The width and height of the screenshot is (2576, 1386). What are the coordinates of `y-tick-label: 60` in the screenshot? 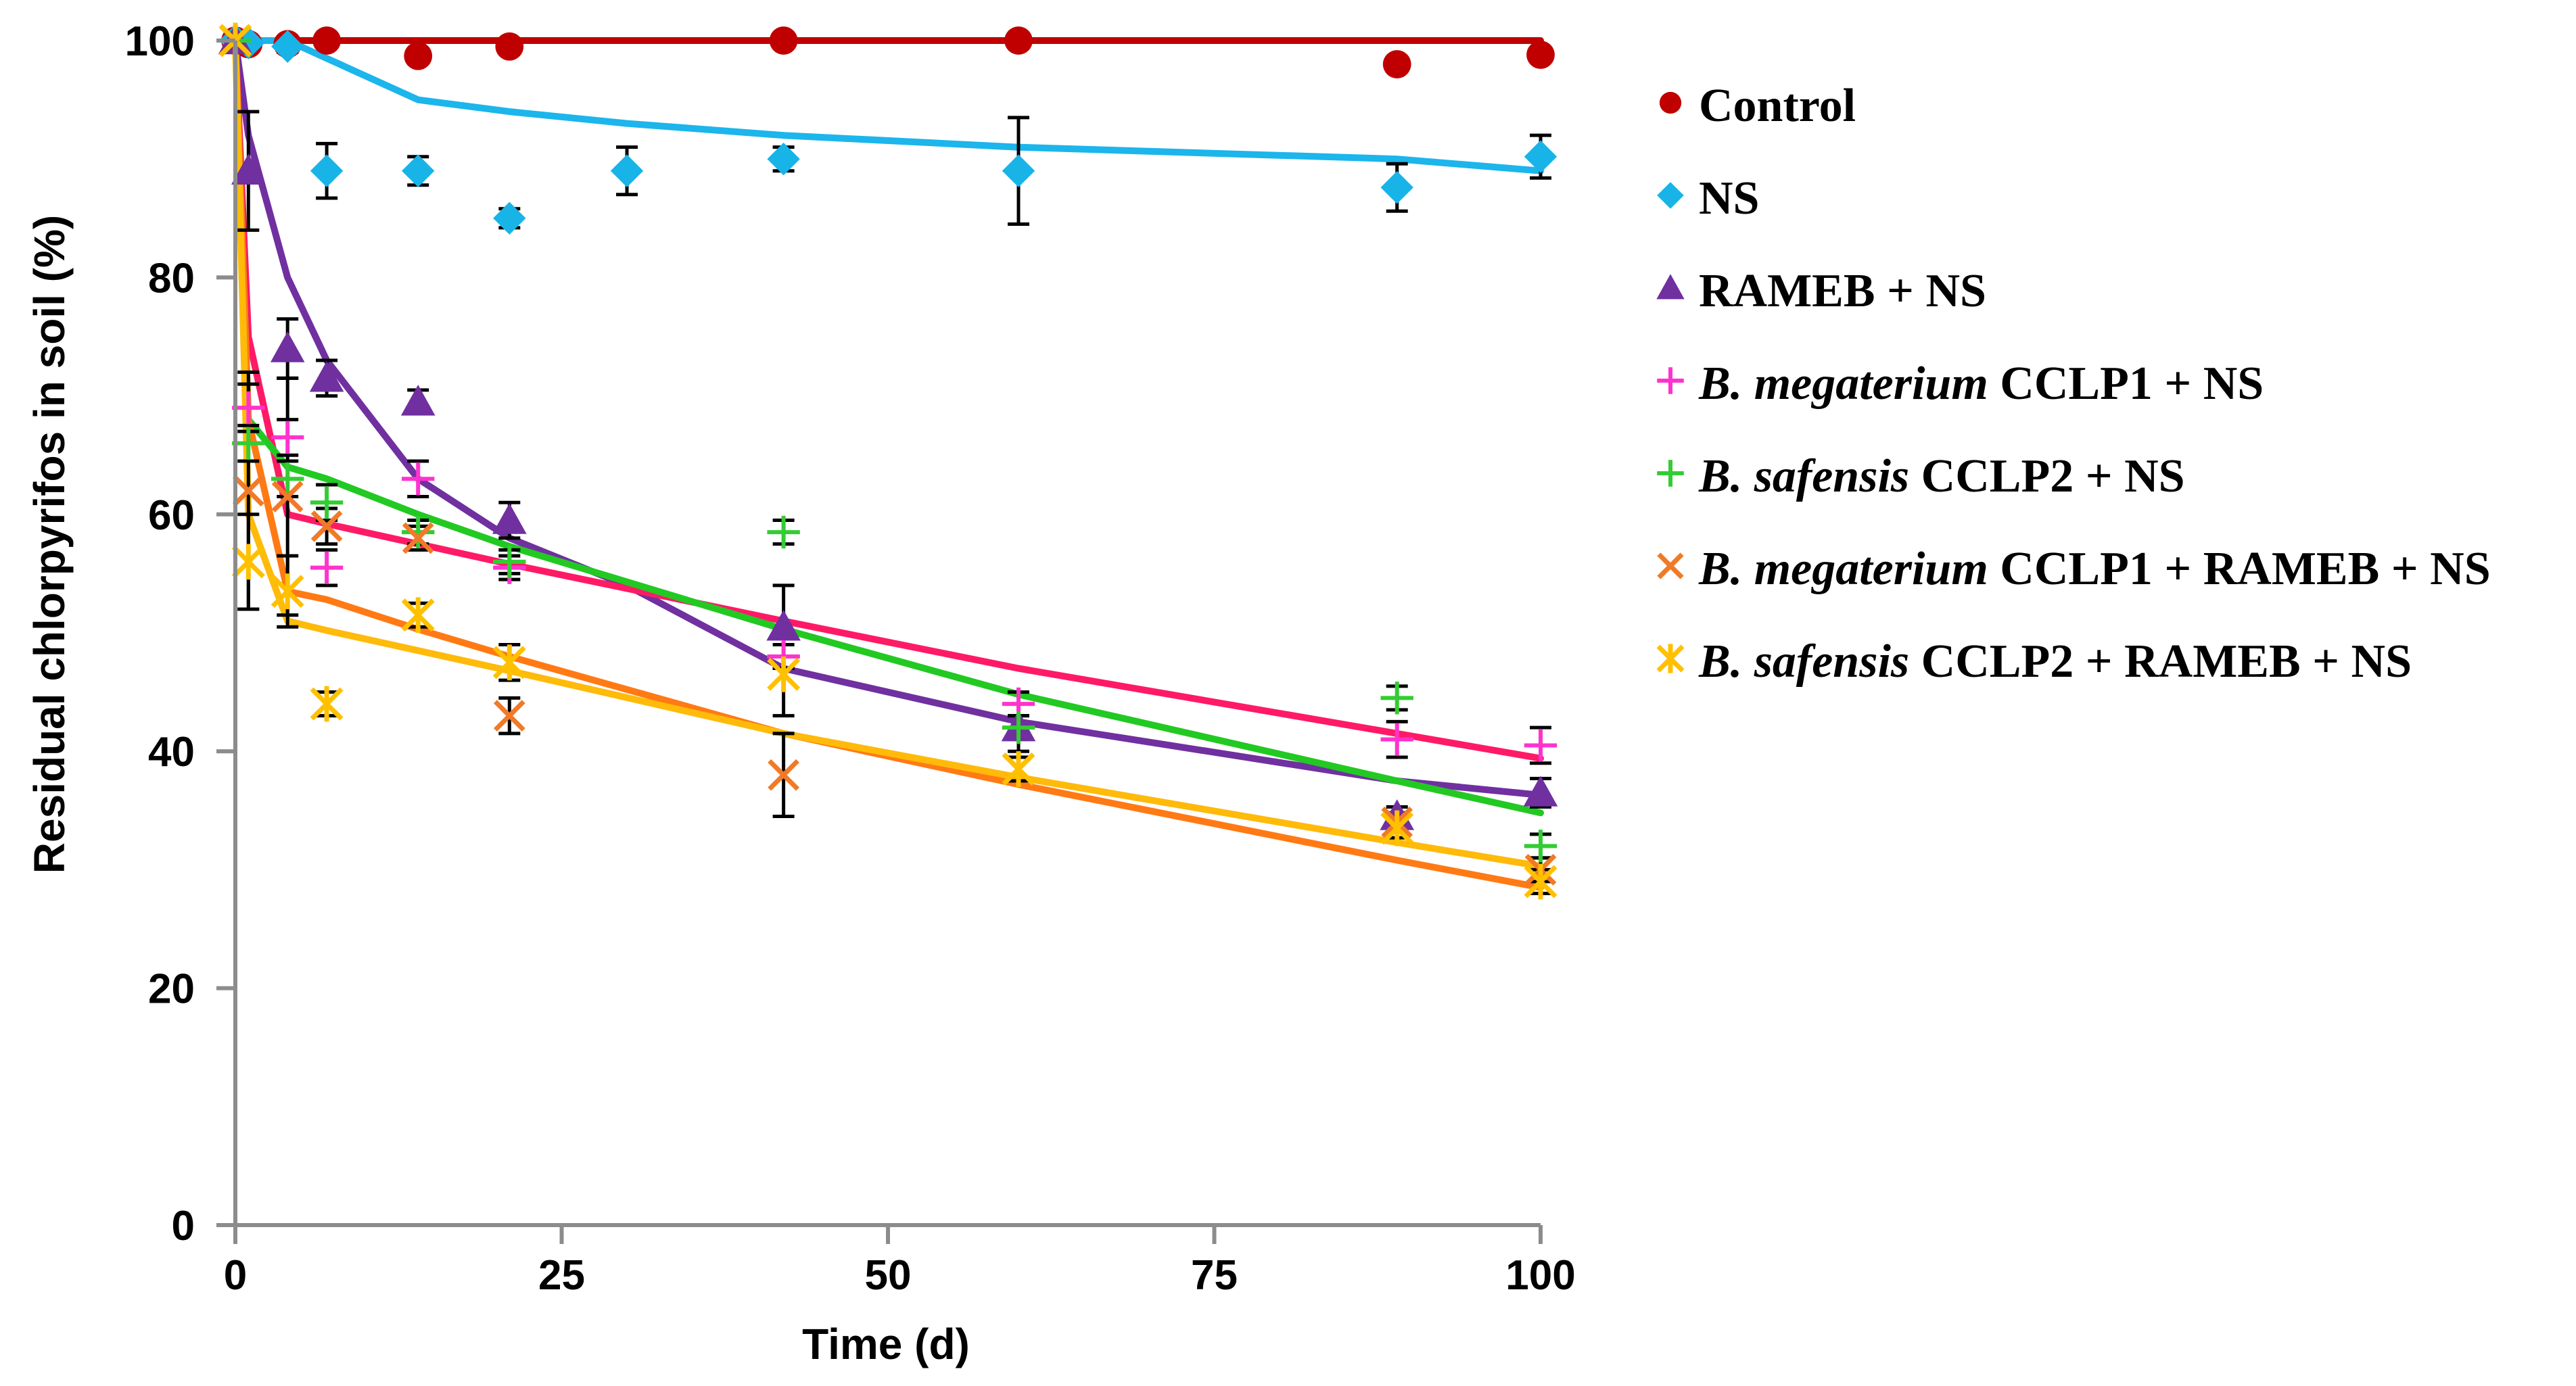 It's located at (171, 515).